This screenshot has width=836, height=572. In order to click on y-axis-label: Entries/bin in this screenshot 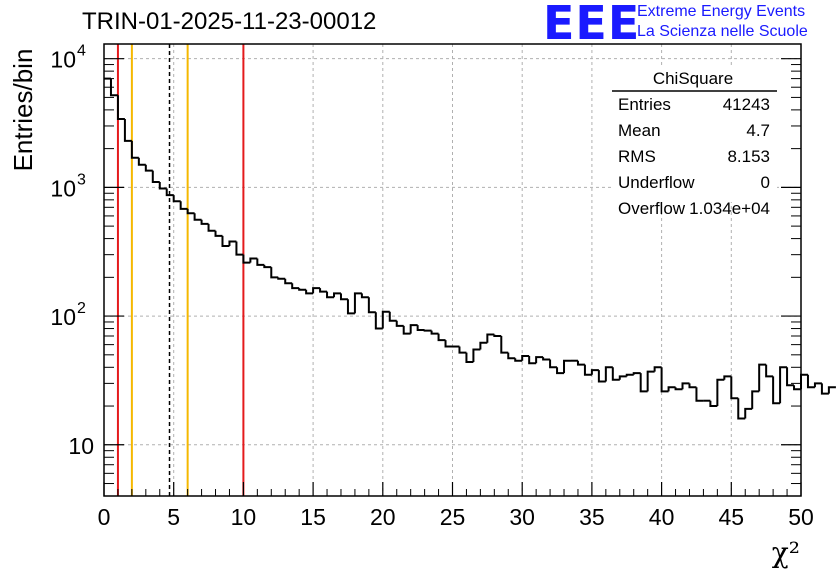, I will do `click(23, 110)`.